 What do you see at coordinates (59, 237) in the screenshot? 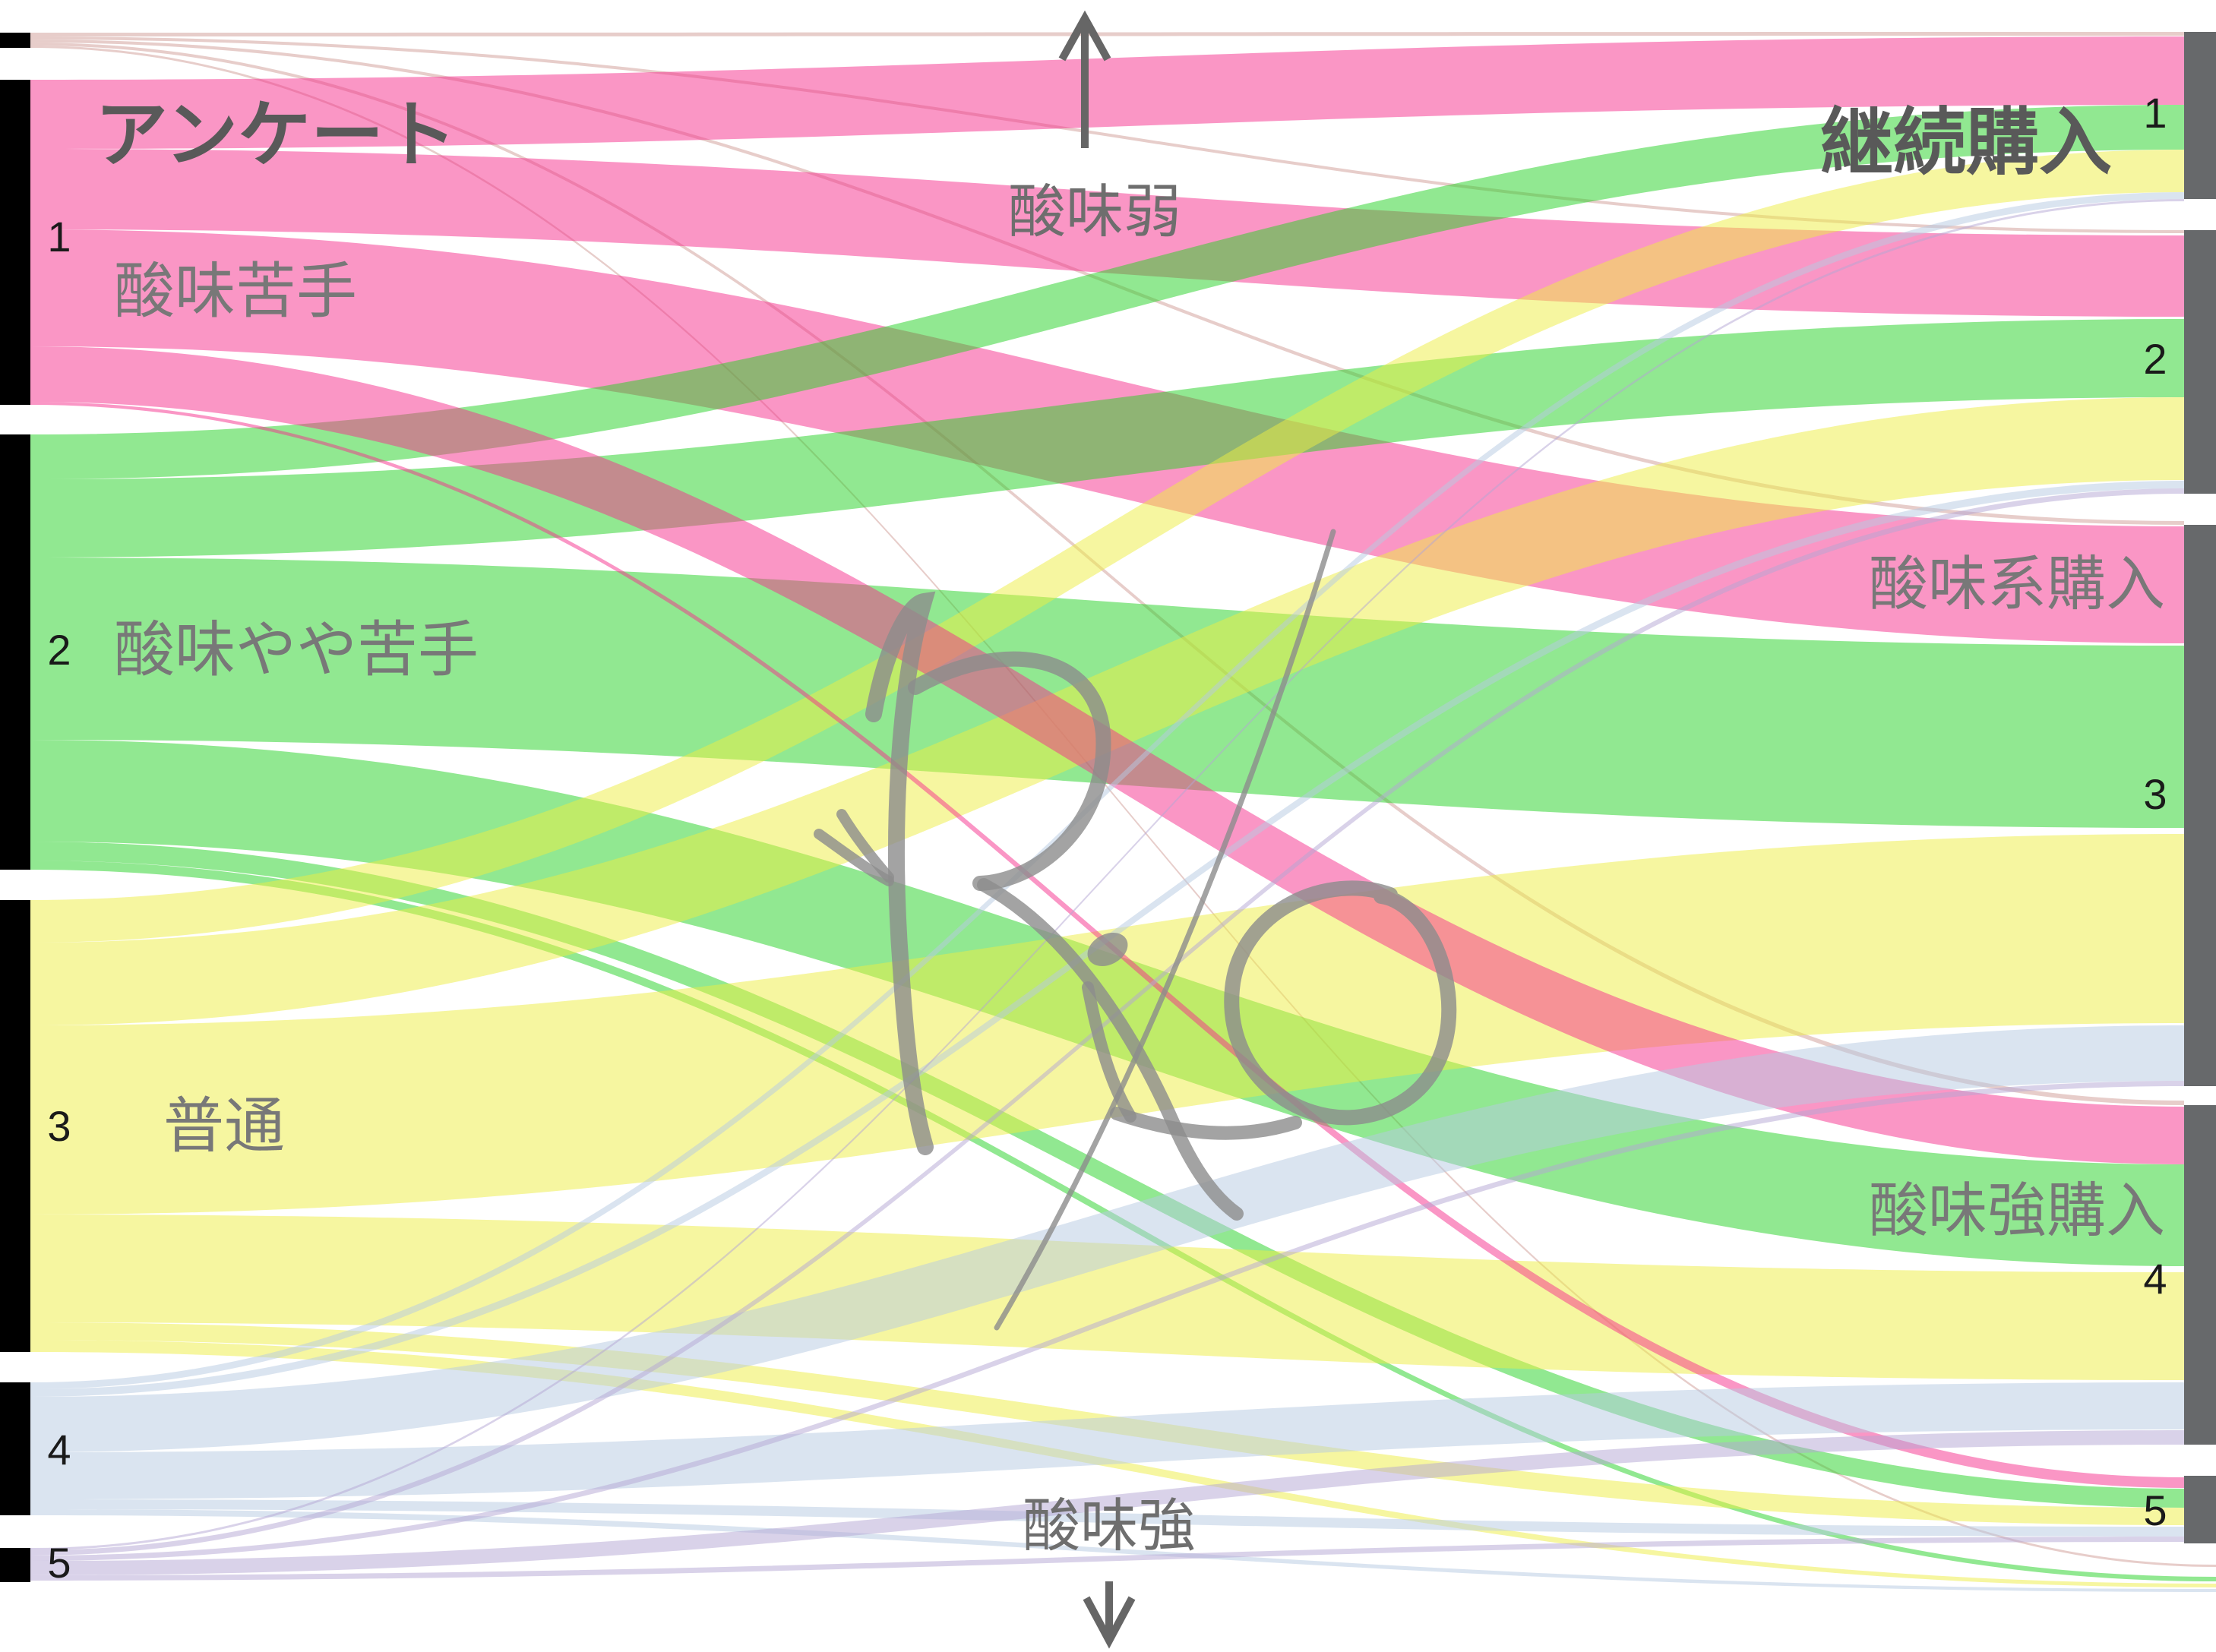
I see `left-node-1-number: 1` at bounding box center [59, 237].